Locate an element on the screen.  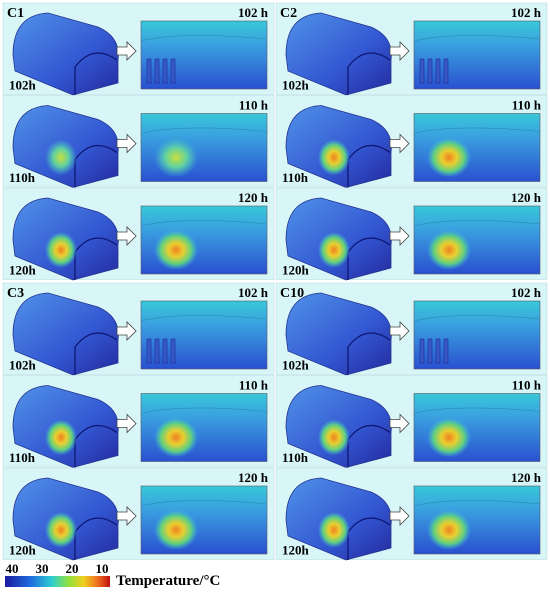
panel-label: C3 is located at coordinates (15, 293).